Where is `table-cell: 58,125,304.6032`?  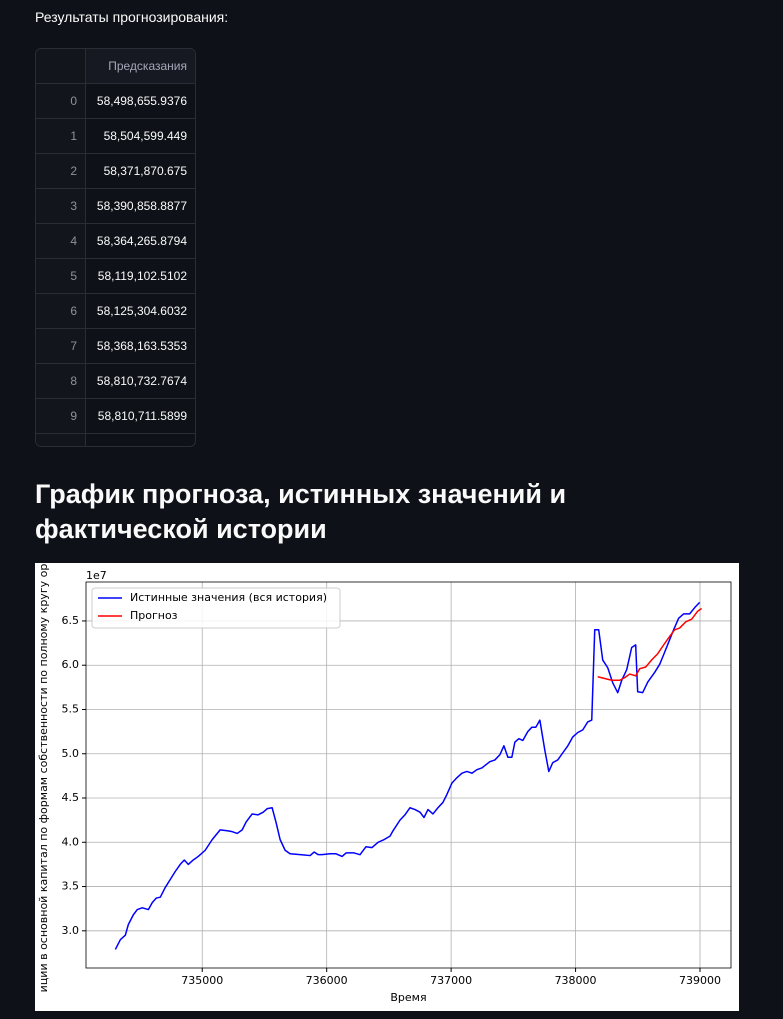 table-cell: 58,125,304.6032 is located at coordinates (140, 311).